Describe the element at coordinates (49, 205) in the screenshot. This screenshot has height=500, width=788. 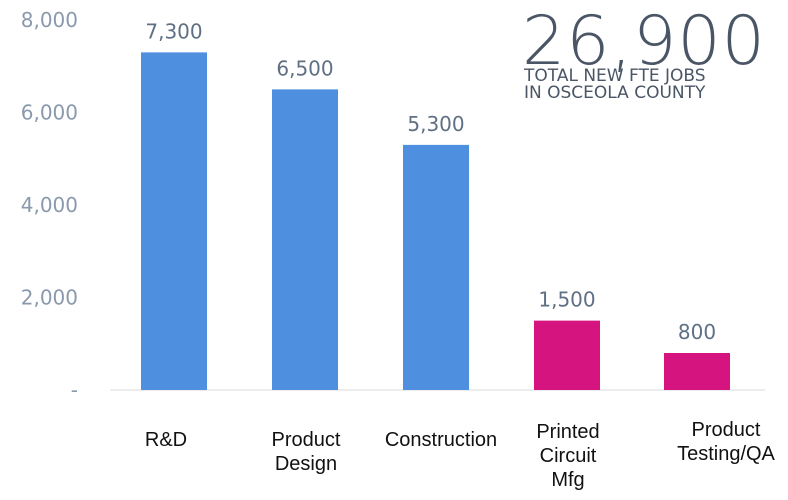
I see `y-tick-label: 4,000` at that location.